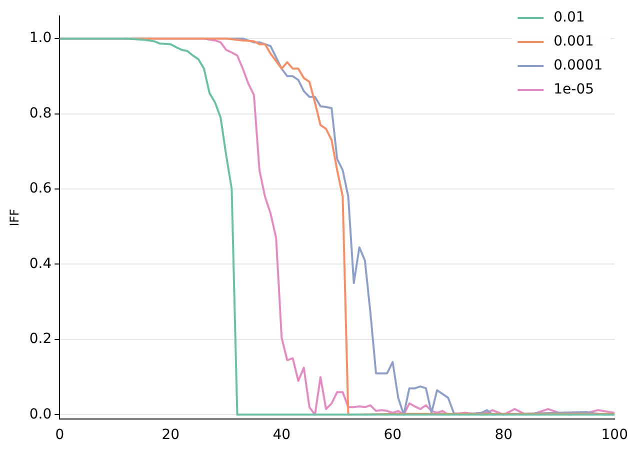 The height and width of the screenshot is (449, 631). I want to click on x-tick-label: 80, so click(503, 435).